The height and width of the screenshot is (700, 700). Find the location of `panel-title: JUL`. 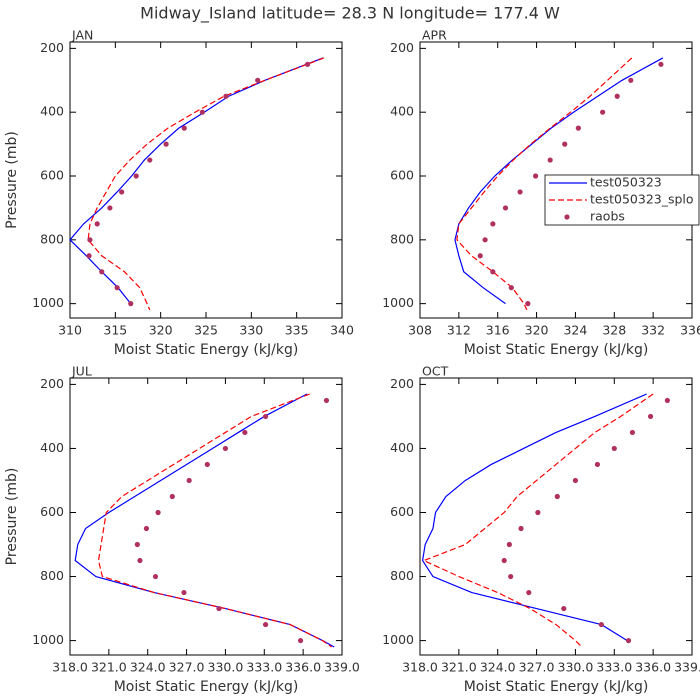

panel-title: JUL is located at coordinates (81, 371).